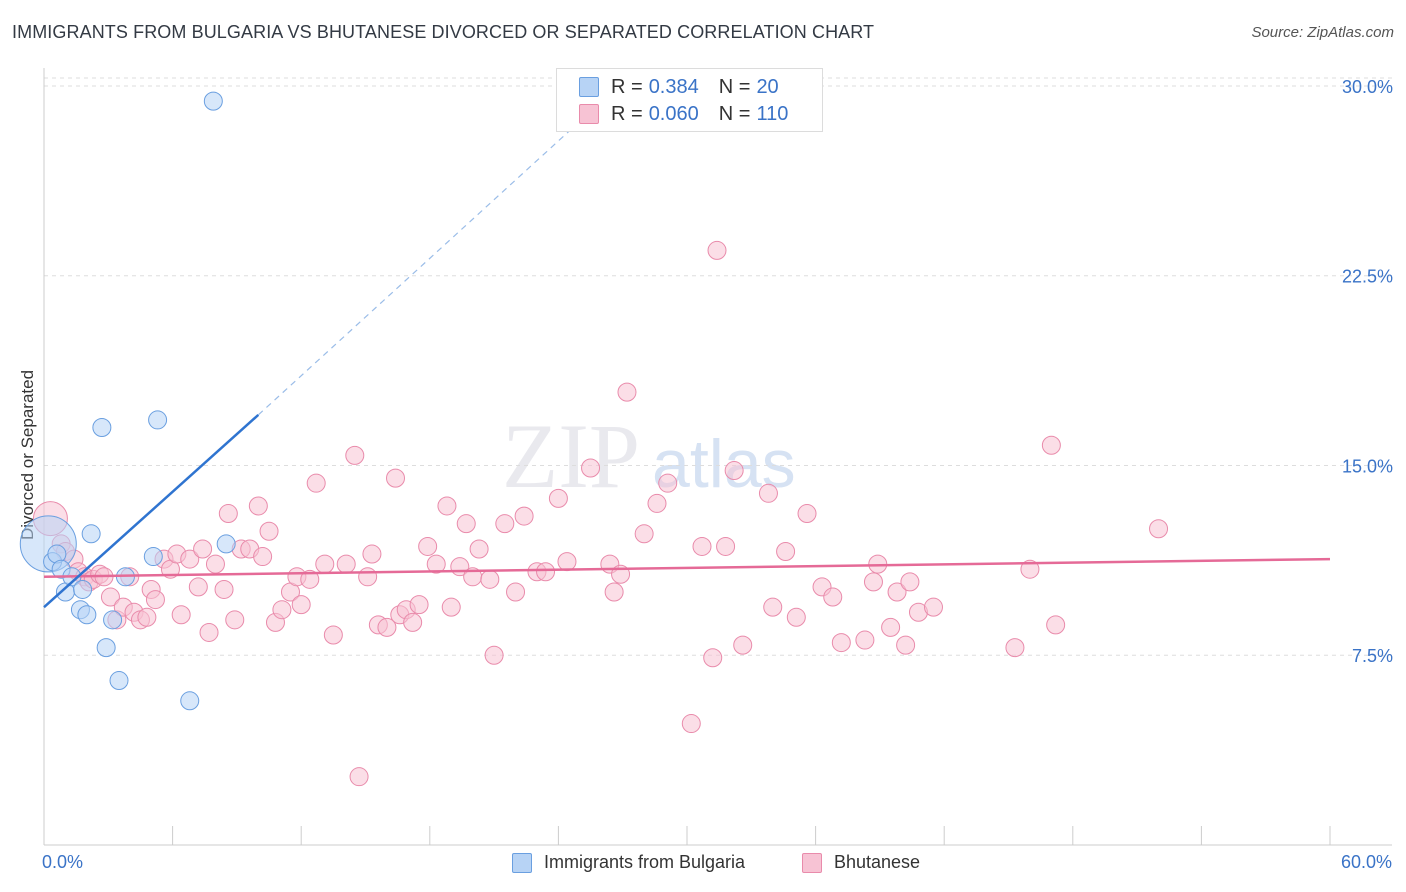 This screenshot has height=892, width=1406. What do you see at coordinates (419, 268) in the screenshot?
I see `bulgaria-trend-extension` at bounding box center [419, 268].